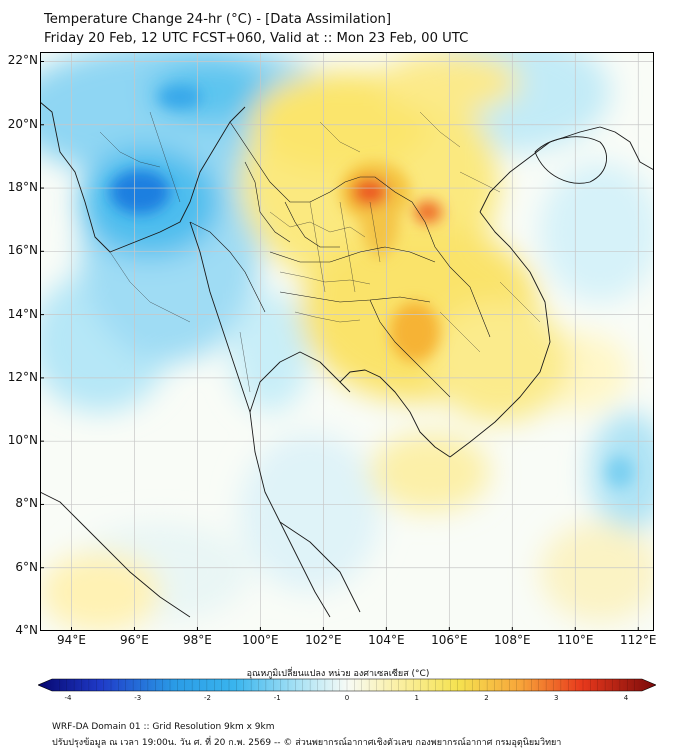 The width and height of the screenshot is (676, 756). I want to click on y-tick-label: 18°N, so click(22, 187).